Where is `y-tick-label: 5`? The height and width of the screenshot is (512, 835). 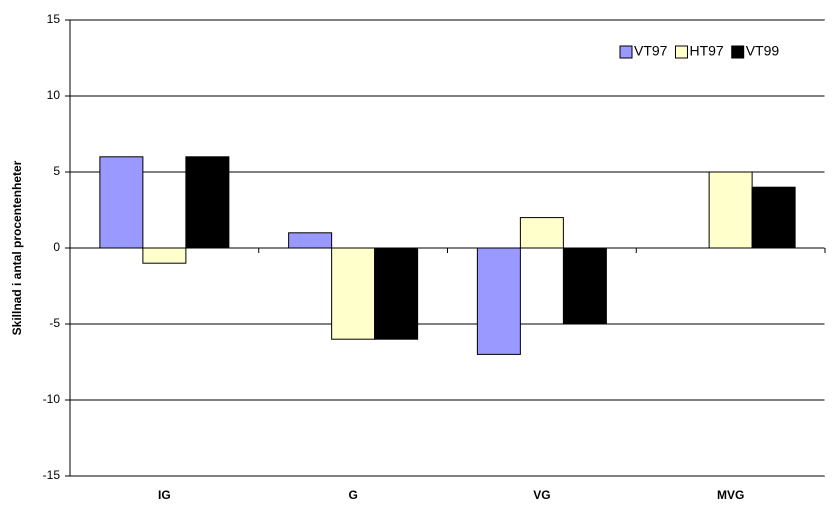
y-tick-label: 5 is located at coordinates (56, 171).